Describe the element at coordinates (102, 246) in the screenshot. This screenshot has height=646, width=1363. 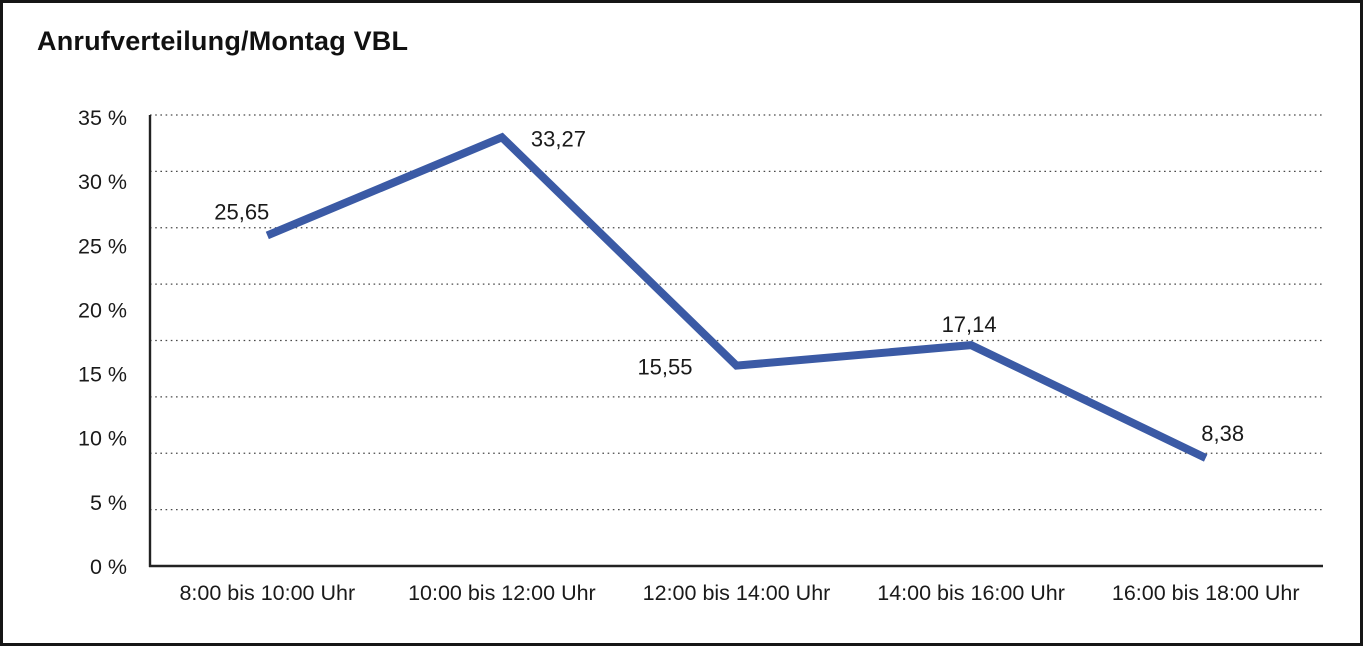
I see `y-axis-label: 25 %` at that location.